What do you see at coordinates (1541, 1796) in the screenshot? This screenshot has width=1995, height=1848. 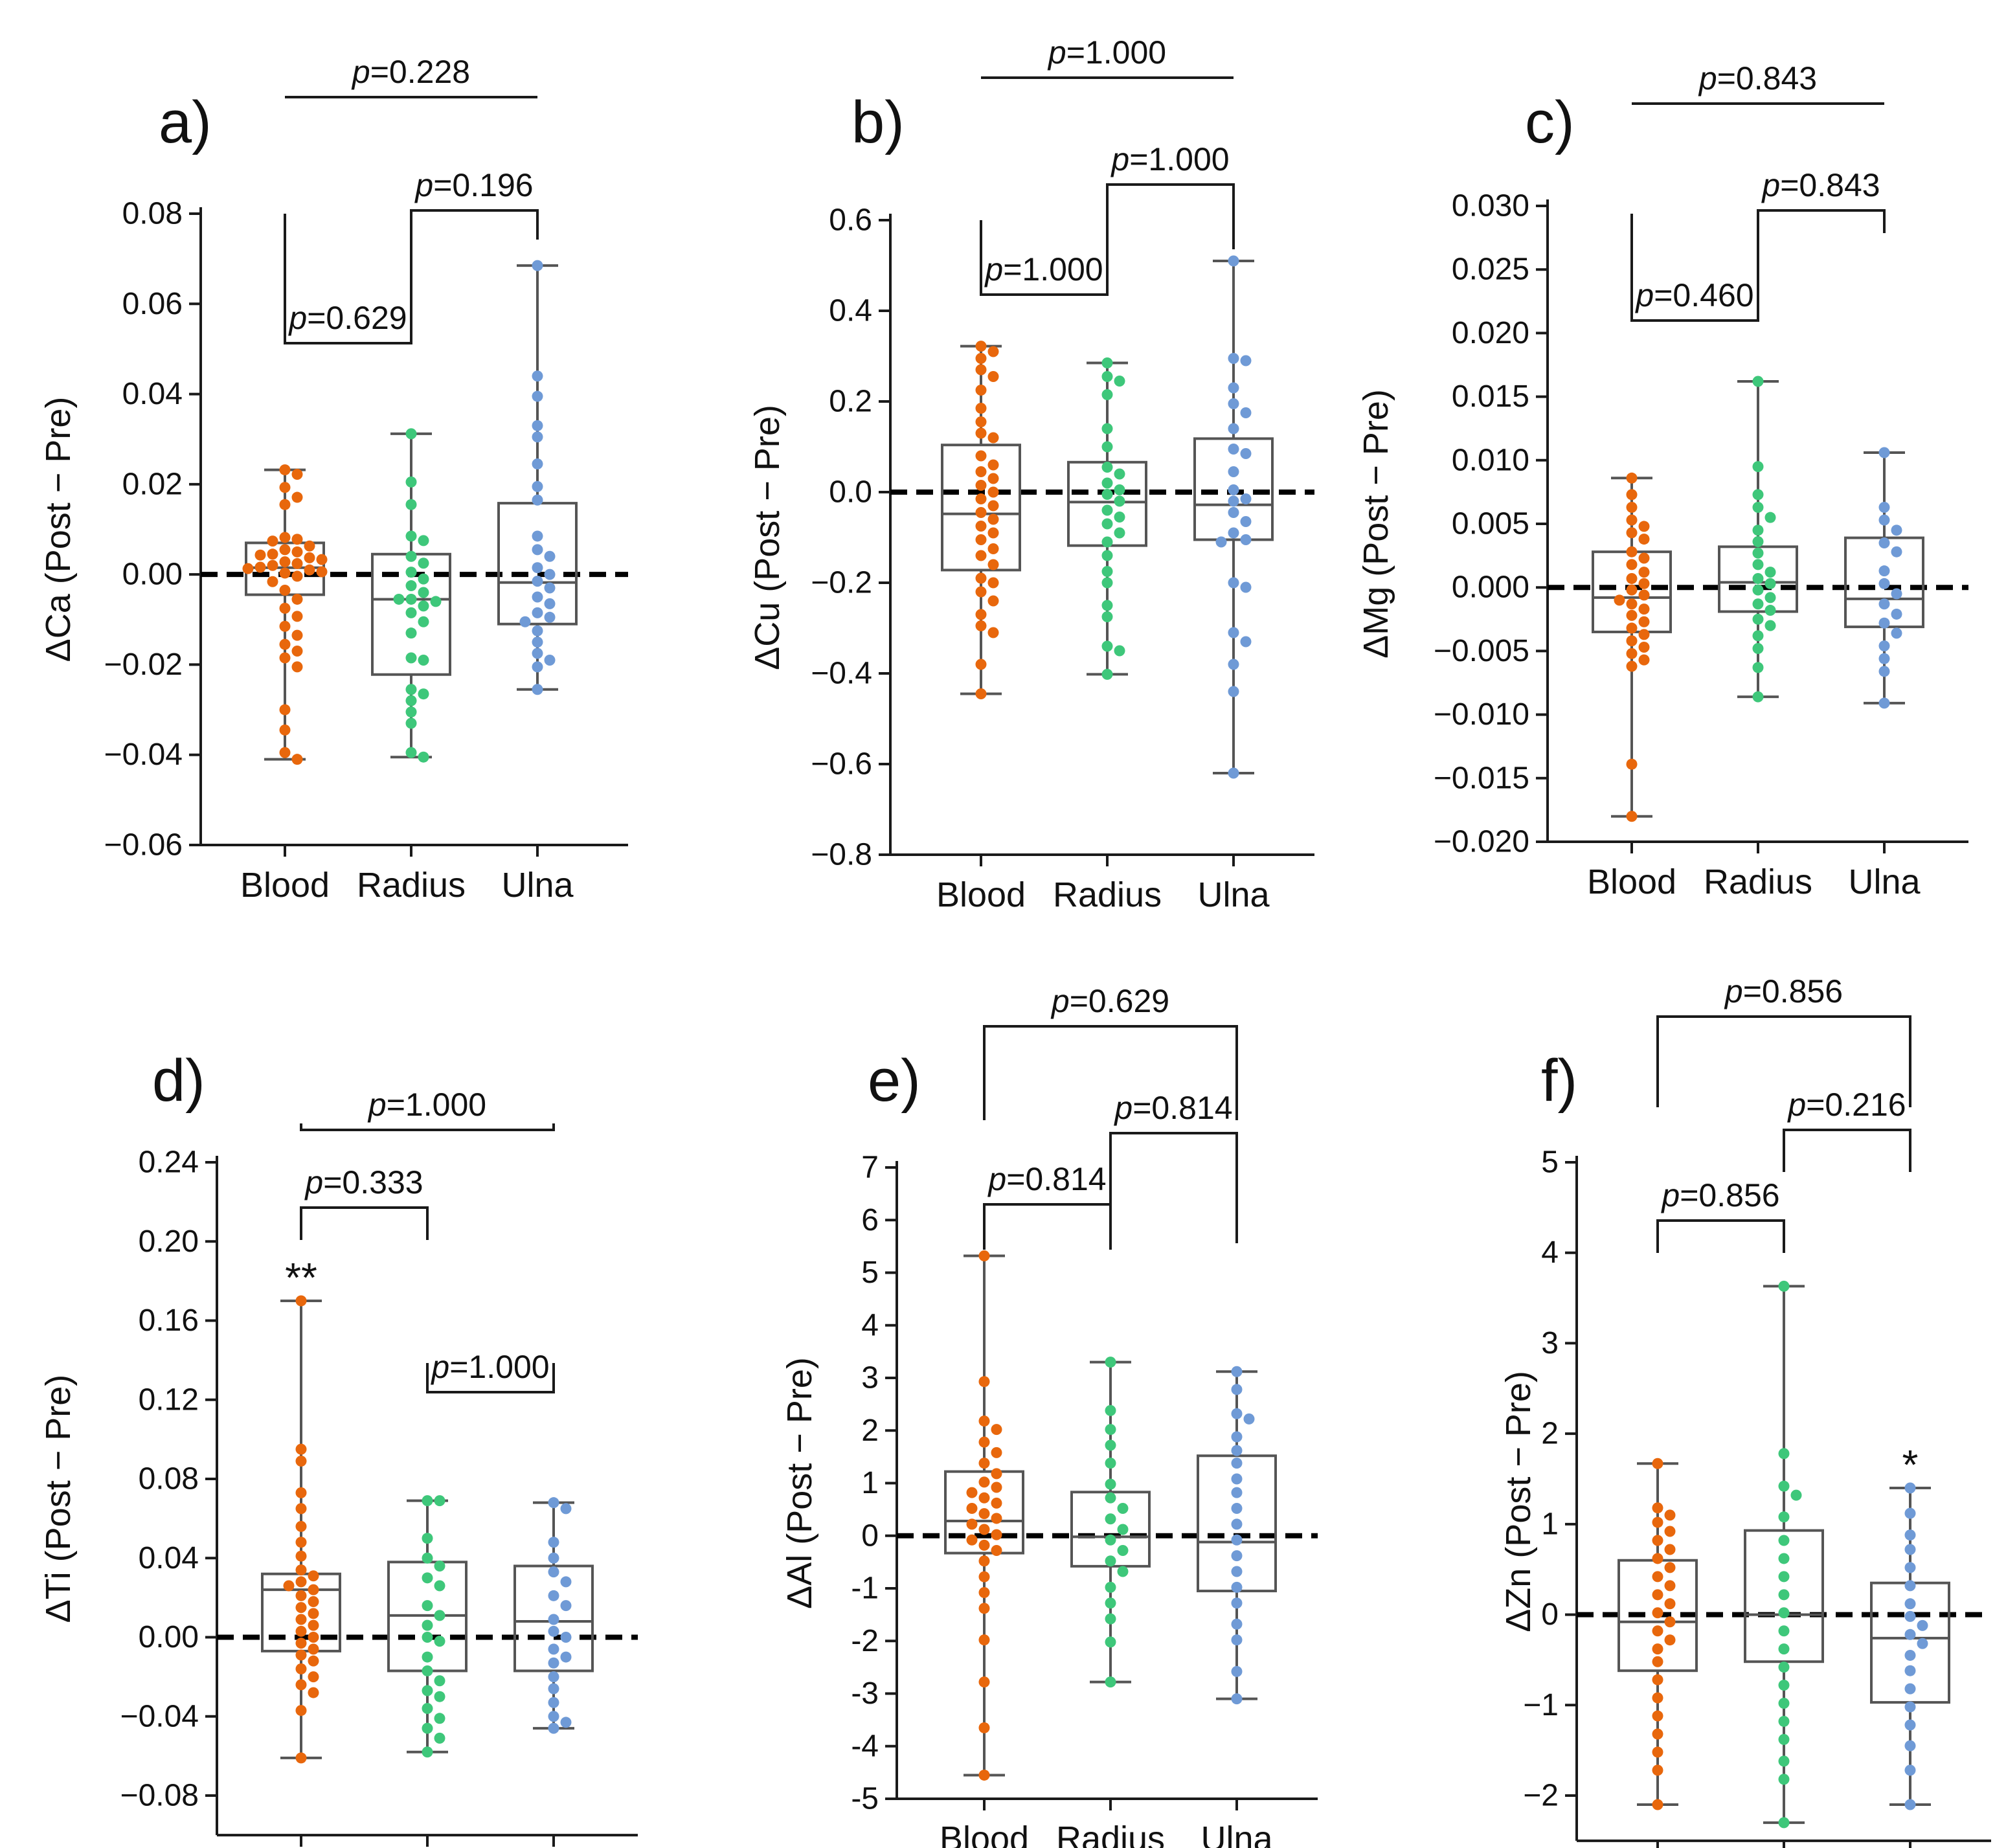 I see `y-tick-label: −2` at bounding box center [1541, 1796].